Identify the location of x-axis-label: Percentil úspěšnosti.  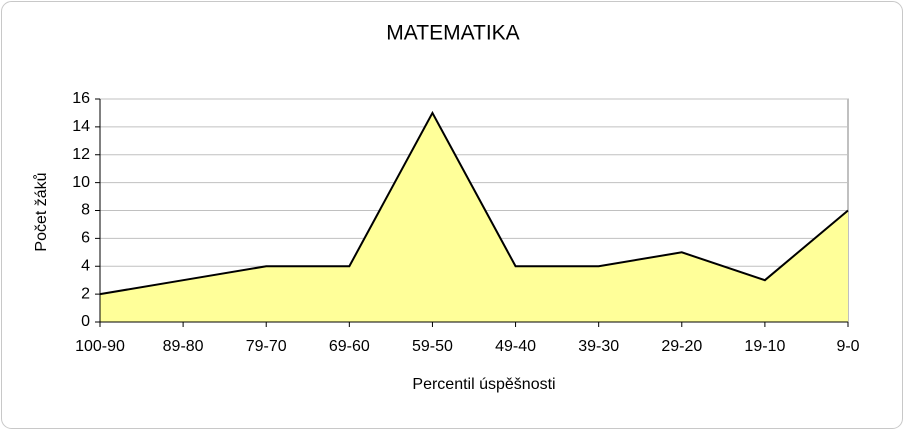
(483, 384).